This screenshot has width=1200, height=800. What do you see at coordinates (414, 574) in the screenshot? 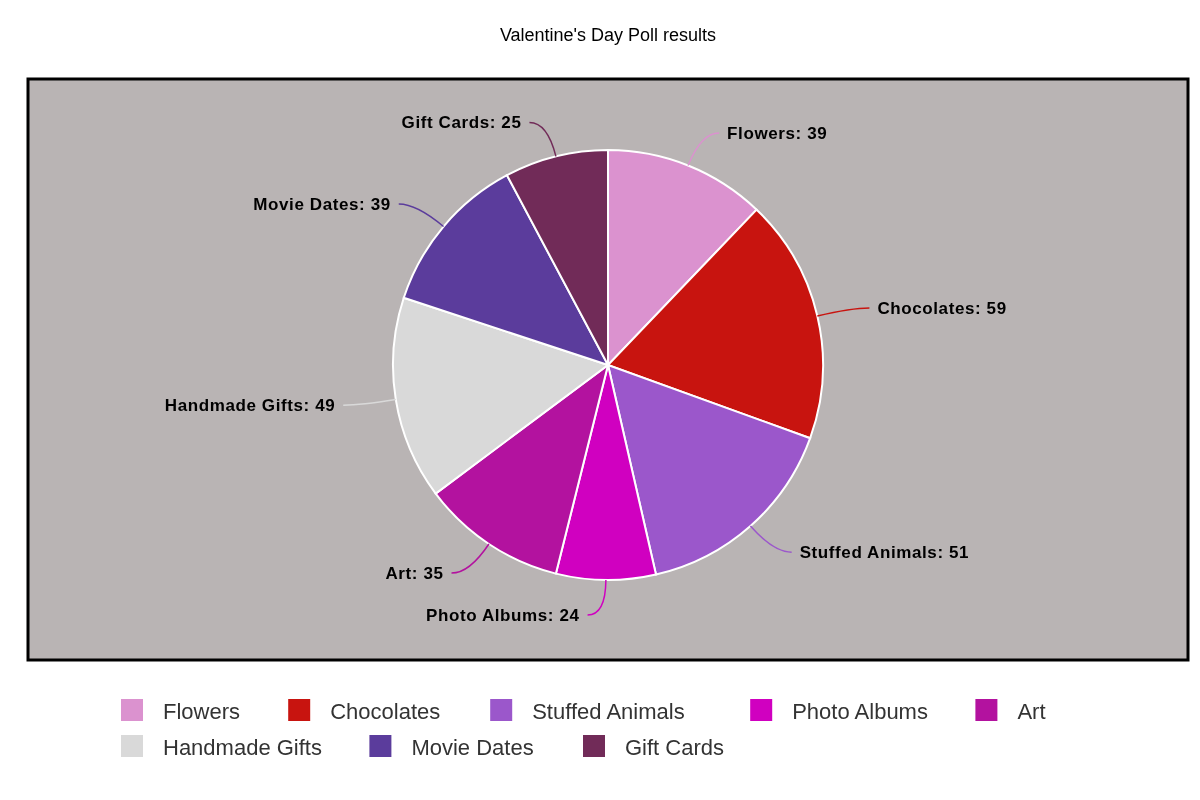
I see `data-label: Art: 35` at bounding box center [414, 574].